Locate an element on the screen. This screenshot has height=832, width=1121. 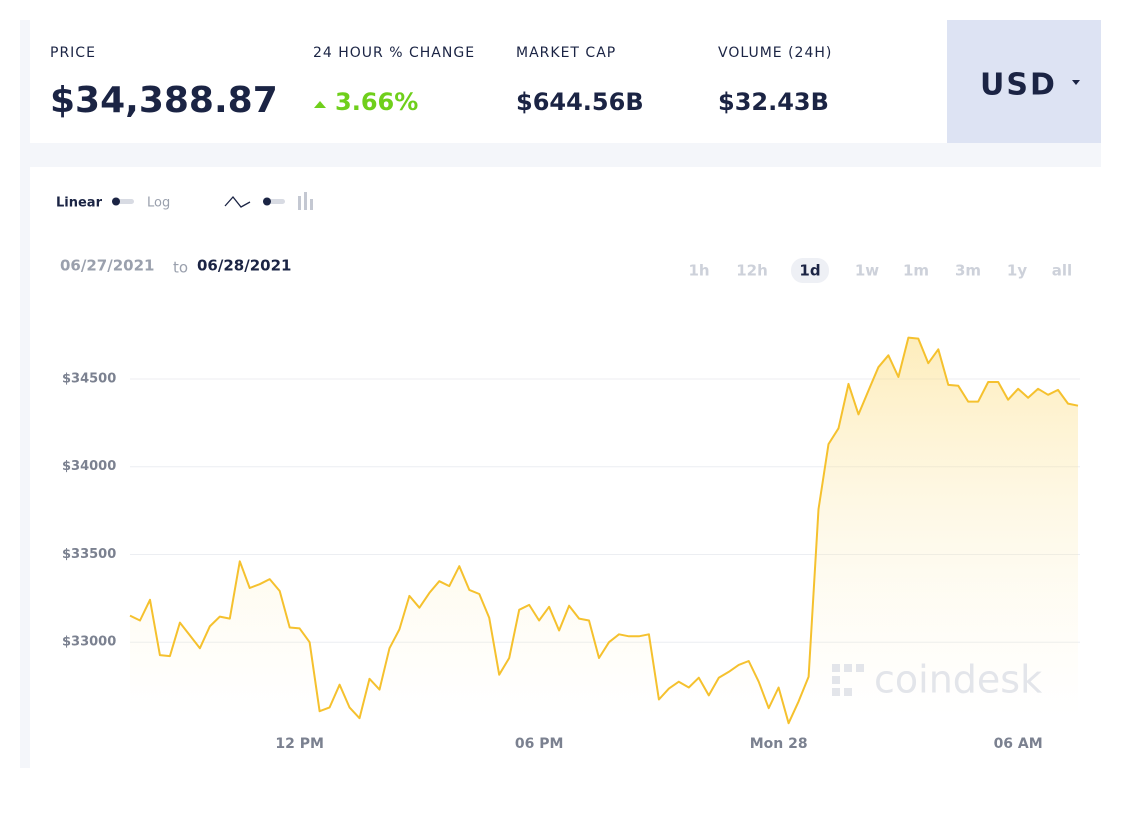
x-tick-label: 12 PM is located at coordinates (299, 744).